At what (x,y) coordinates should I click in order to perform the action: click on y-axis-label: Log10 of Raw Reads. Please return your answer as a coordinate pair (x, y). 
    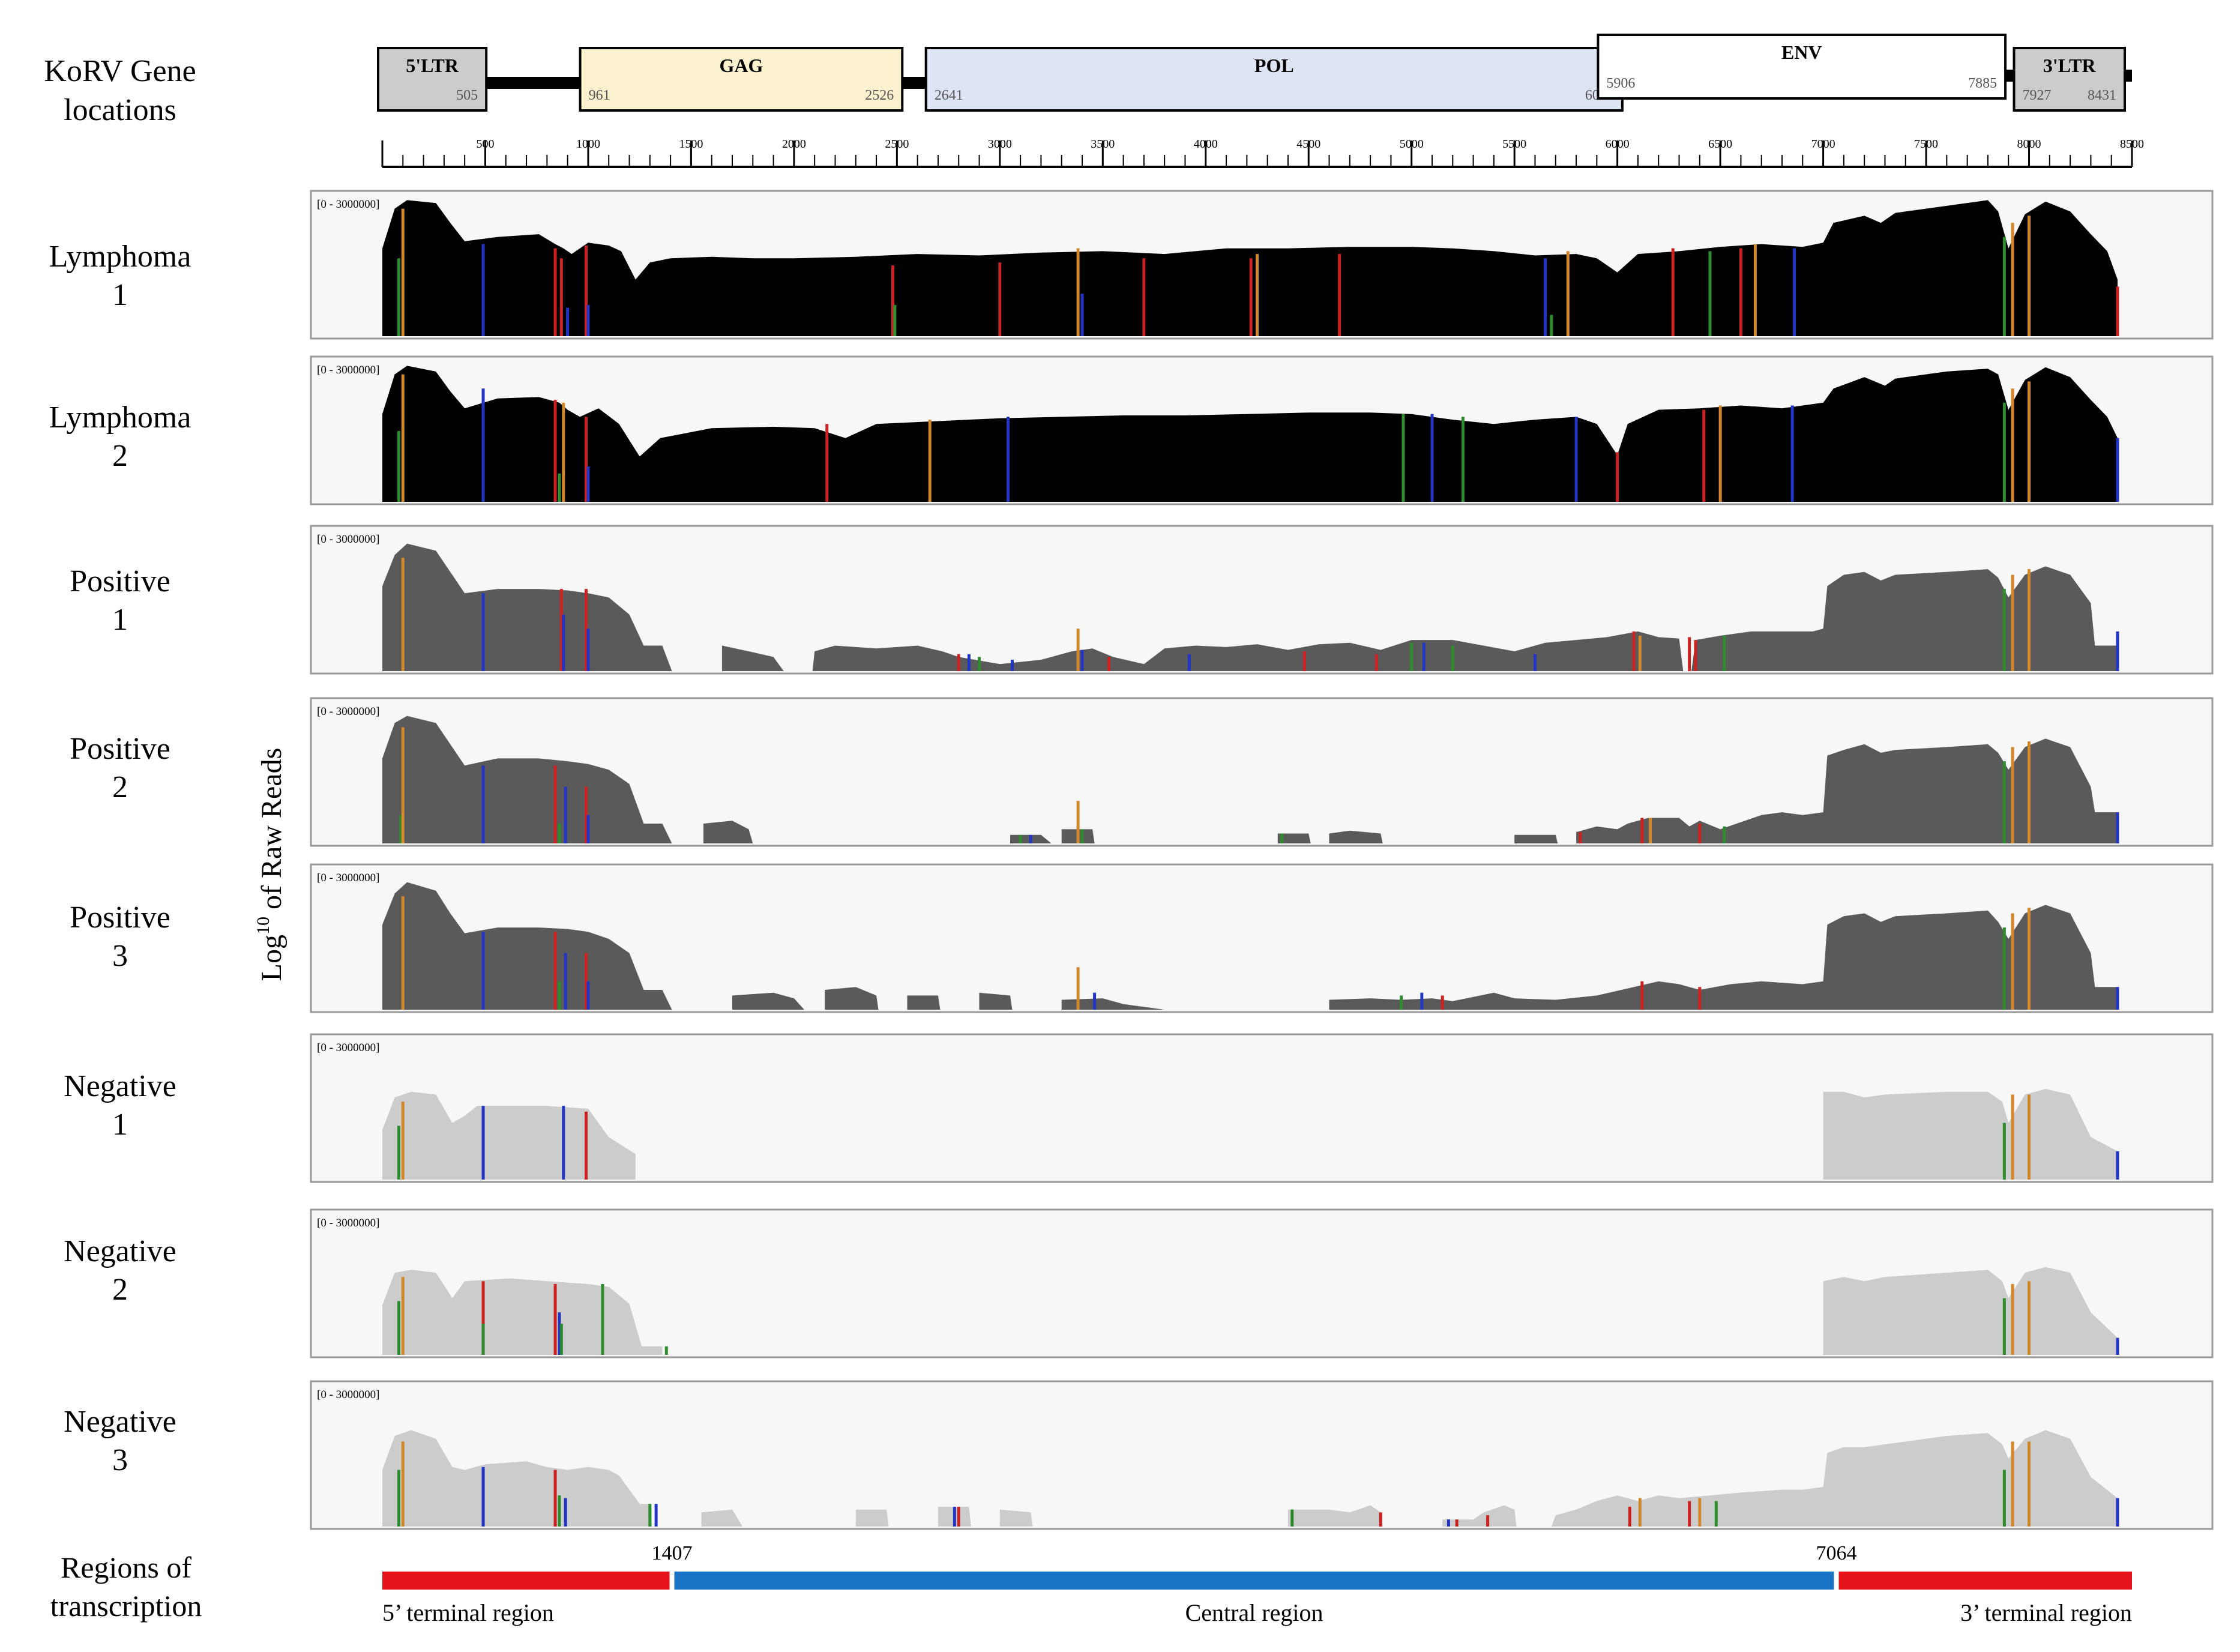
    Looking at the image, I should click on (270, 864).